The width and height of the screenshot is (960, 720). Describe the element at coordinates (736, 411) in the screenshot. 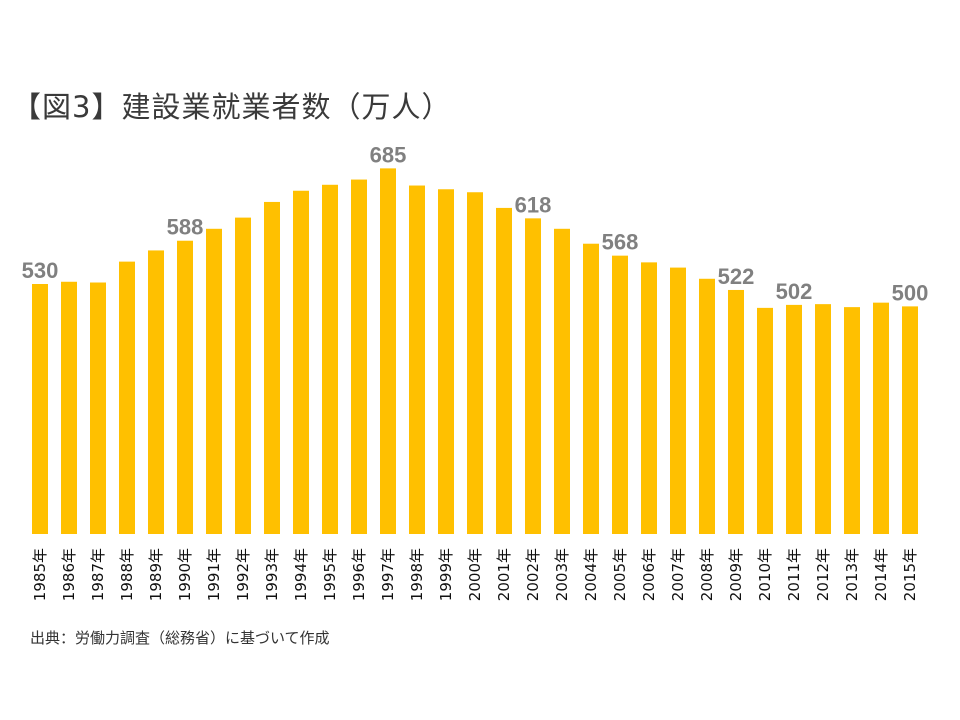

I see `bar-2009年` at that location.